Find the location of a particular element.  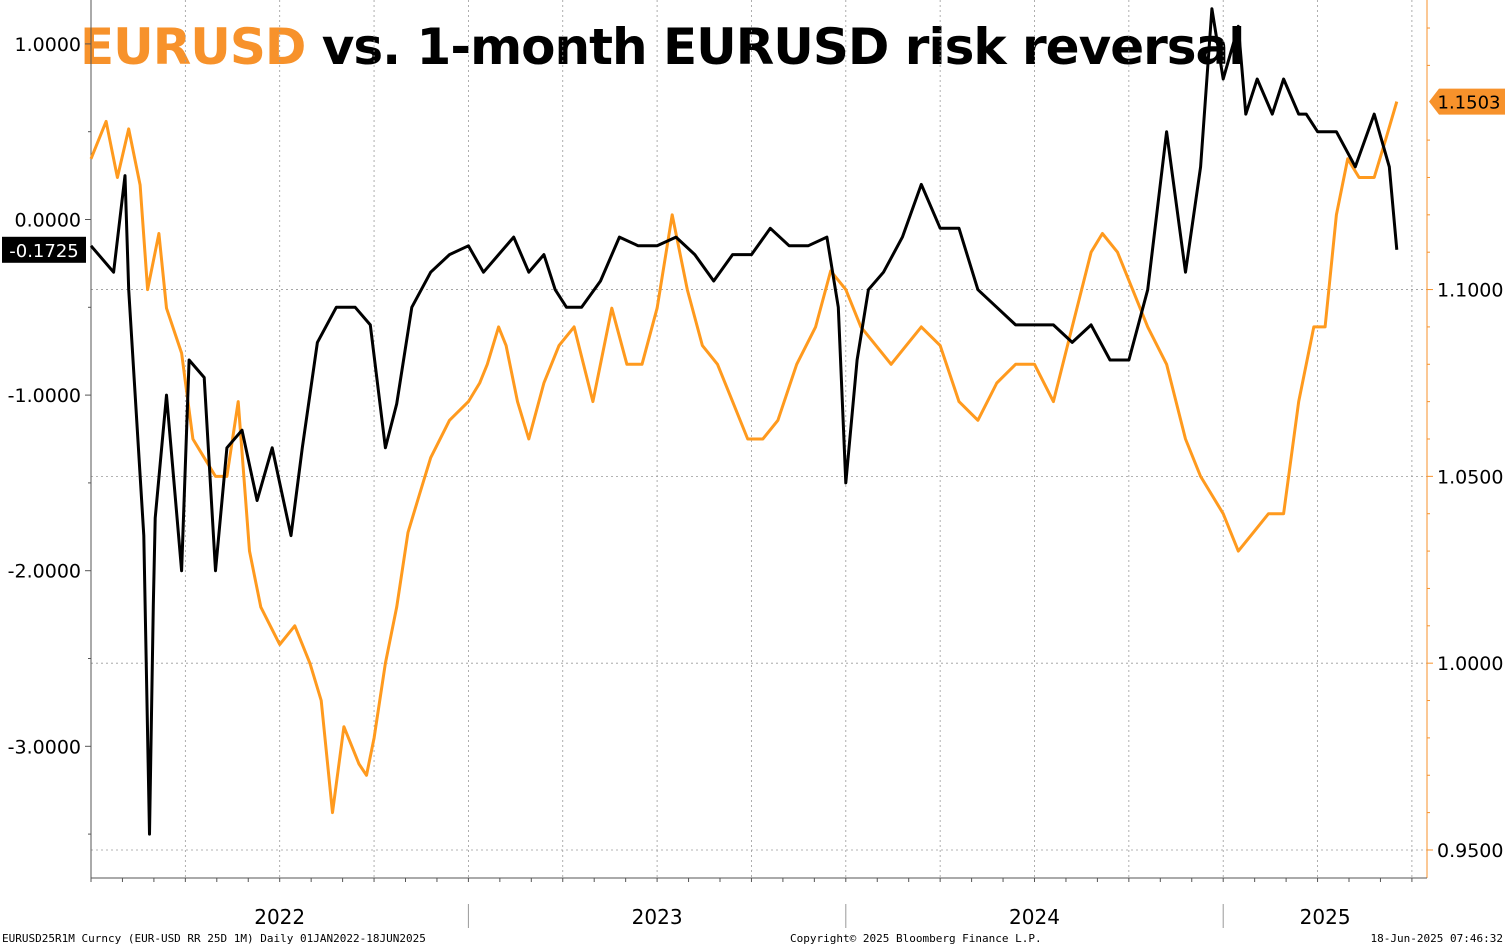

right-last-value-label: 1.1503 is located at coordinates (1469, 103).